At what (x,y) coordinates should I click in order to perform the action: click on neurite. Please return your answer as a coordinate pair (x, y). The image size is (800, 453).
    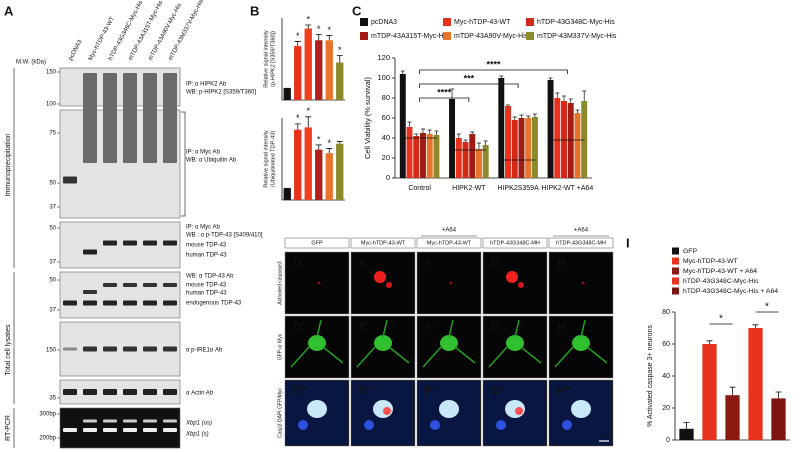
    Looking at the image, I should click on (317, 343).